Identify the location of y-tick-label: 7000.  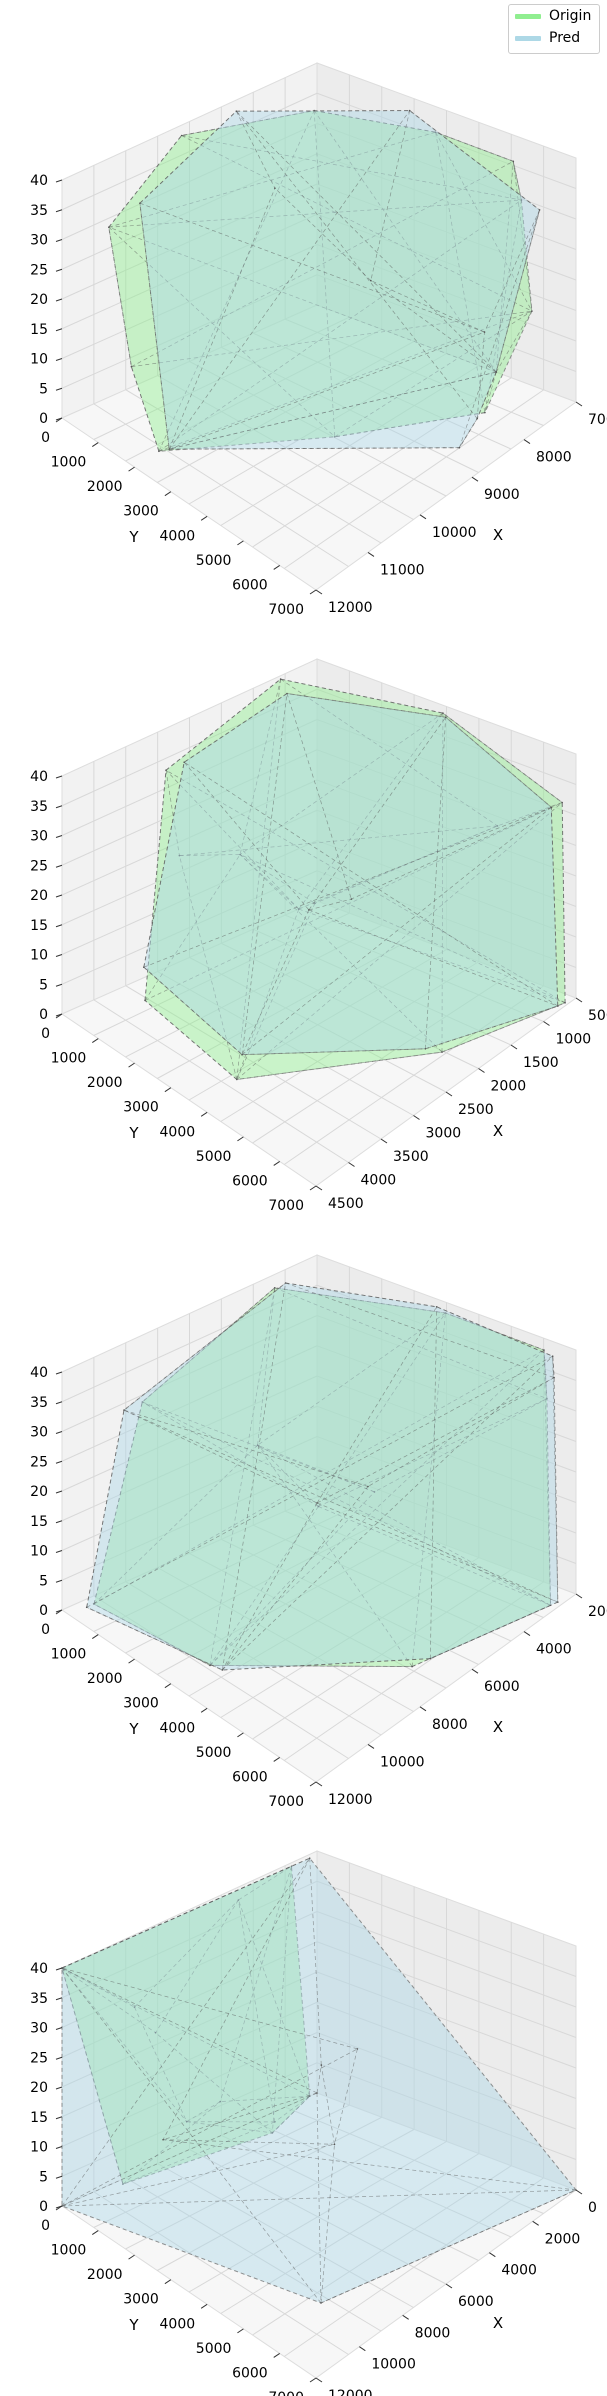
(286, 1802).